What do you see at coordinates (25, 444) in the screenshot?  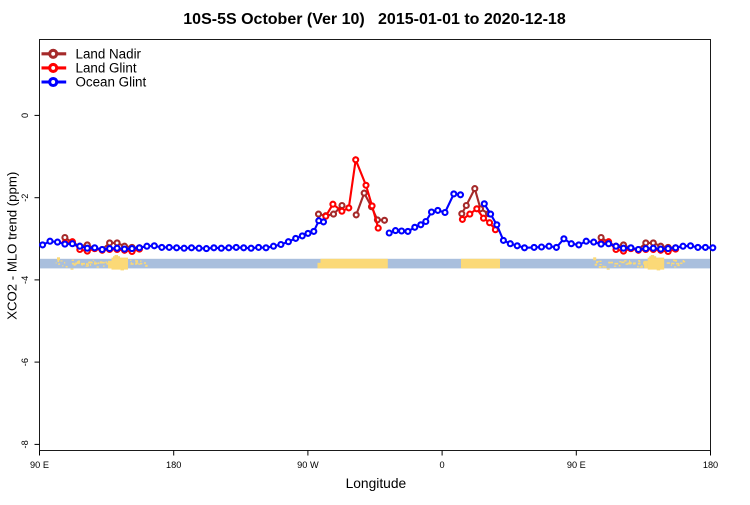 I see `svg-text: -8` at bounding box center [25, 444].